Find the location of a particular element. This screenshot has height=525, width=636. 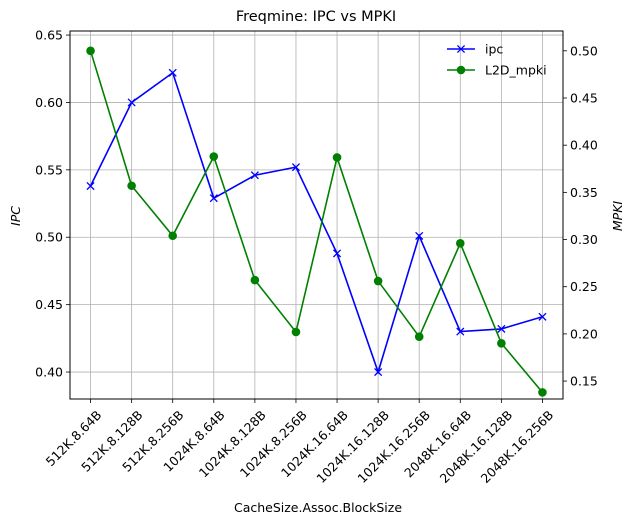

legend-label-ipc: ipc is located at coordinates (494, 49).